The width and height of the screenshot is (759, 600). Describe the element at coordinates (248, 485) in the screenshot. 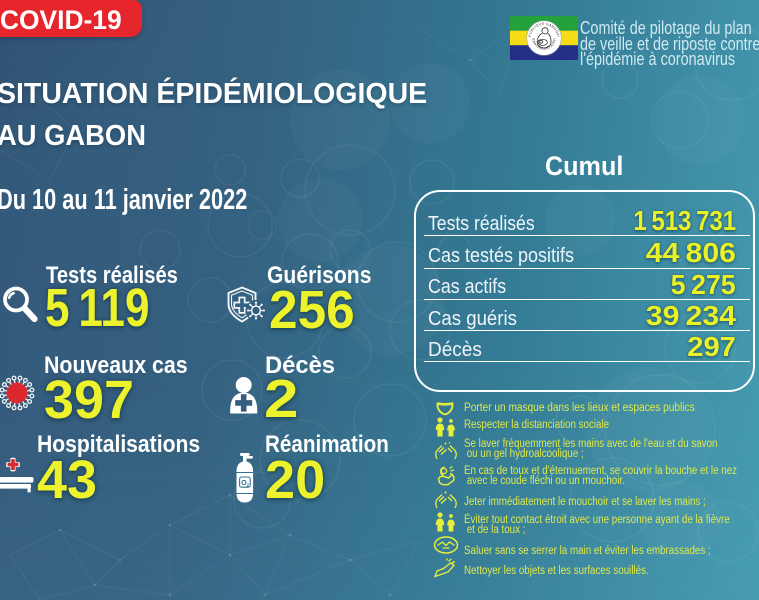

I see `svg-text: 2` at that location.